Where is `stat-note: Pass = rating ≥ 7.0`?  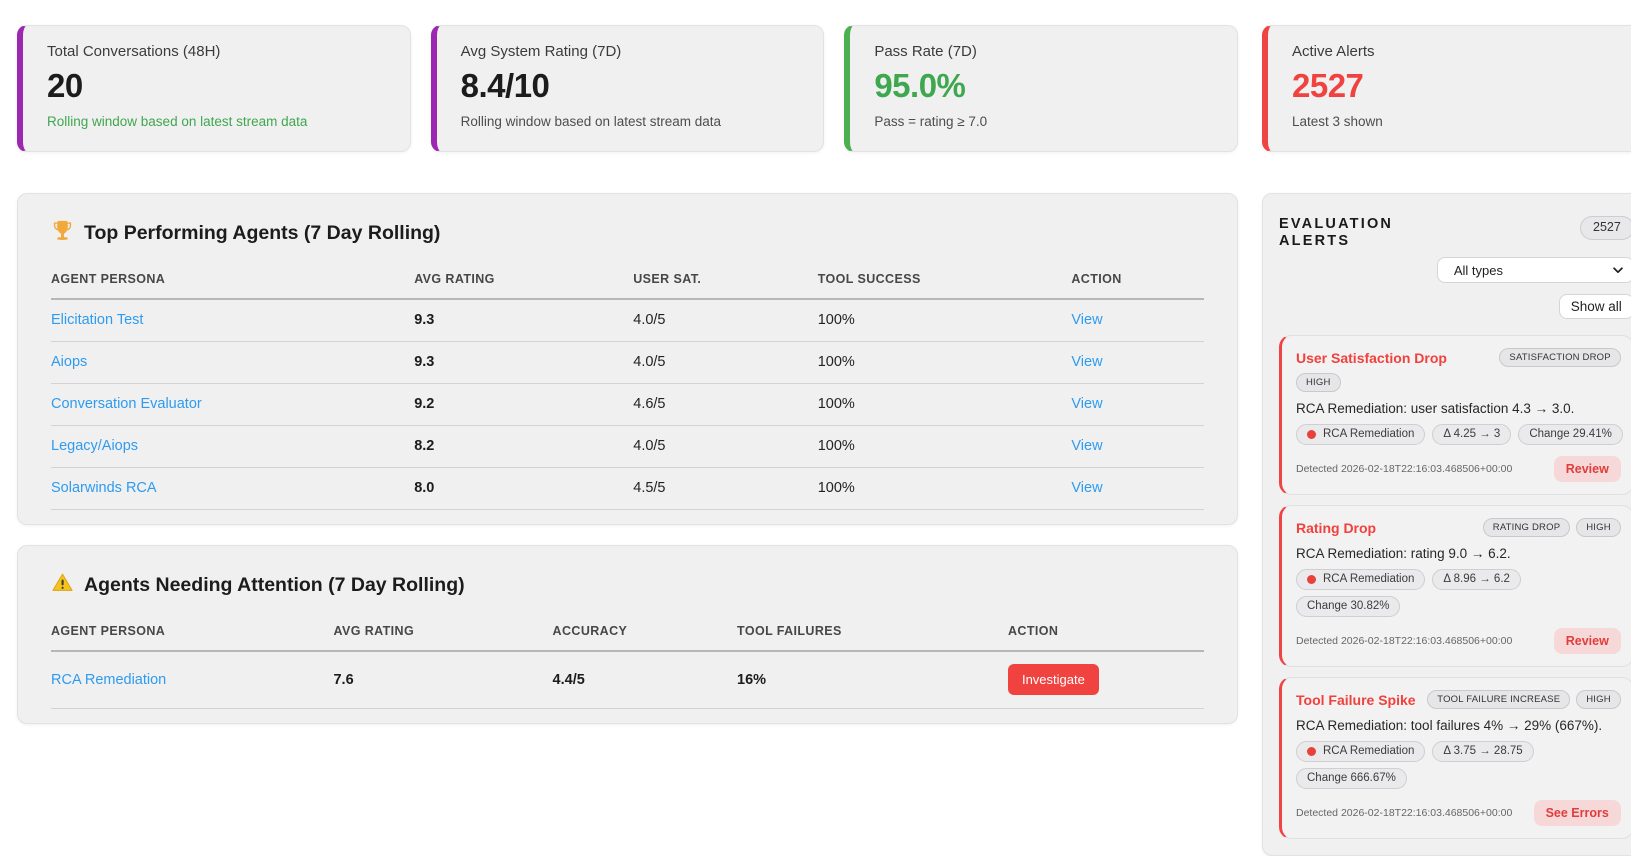
stat-note: Pass = rating ≥ 7.0 is located at coordinates (931, 121).